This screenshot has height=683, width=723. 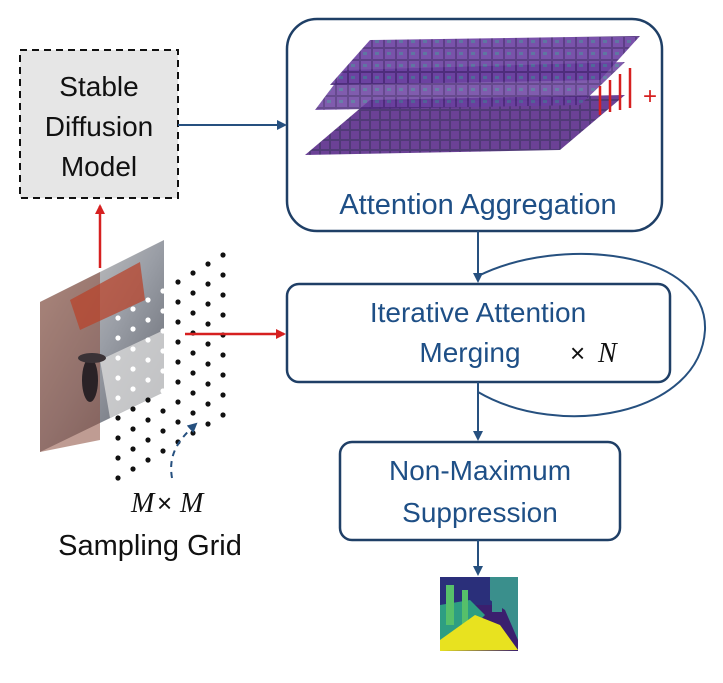 What do you see at coordinates (192, 503) in the screenshot?
I see `grid-size-m2: M` at bounding box center [192, 503].